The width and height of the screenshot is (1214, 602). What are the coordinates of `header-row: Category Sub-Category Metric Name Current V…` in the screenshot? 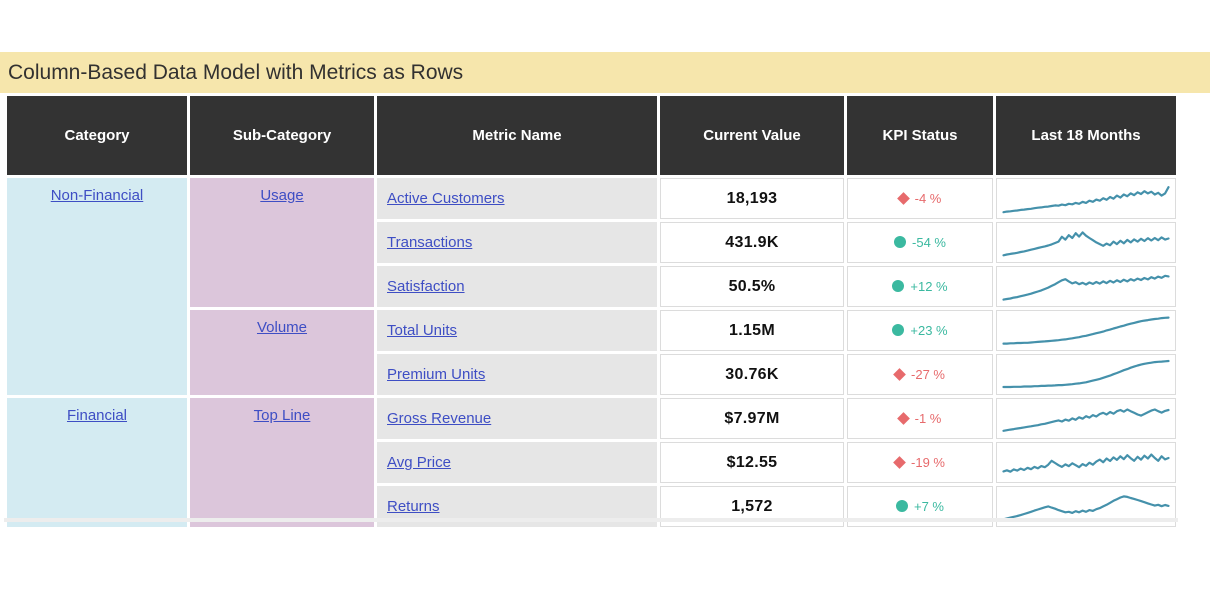 It's located at (591, 135).